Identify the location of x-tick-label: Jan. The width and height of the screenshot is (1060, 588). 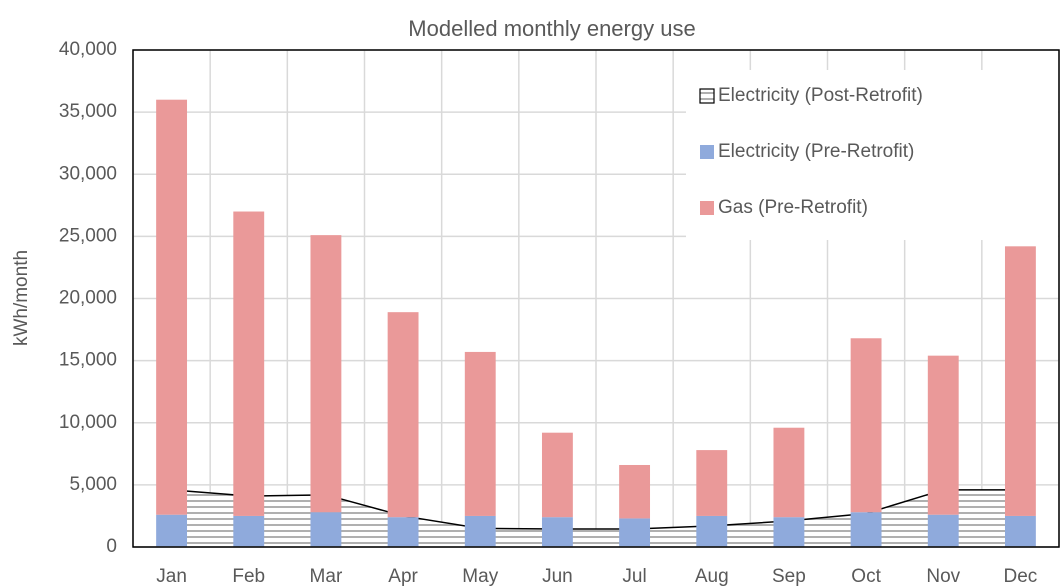
(171, 576).